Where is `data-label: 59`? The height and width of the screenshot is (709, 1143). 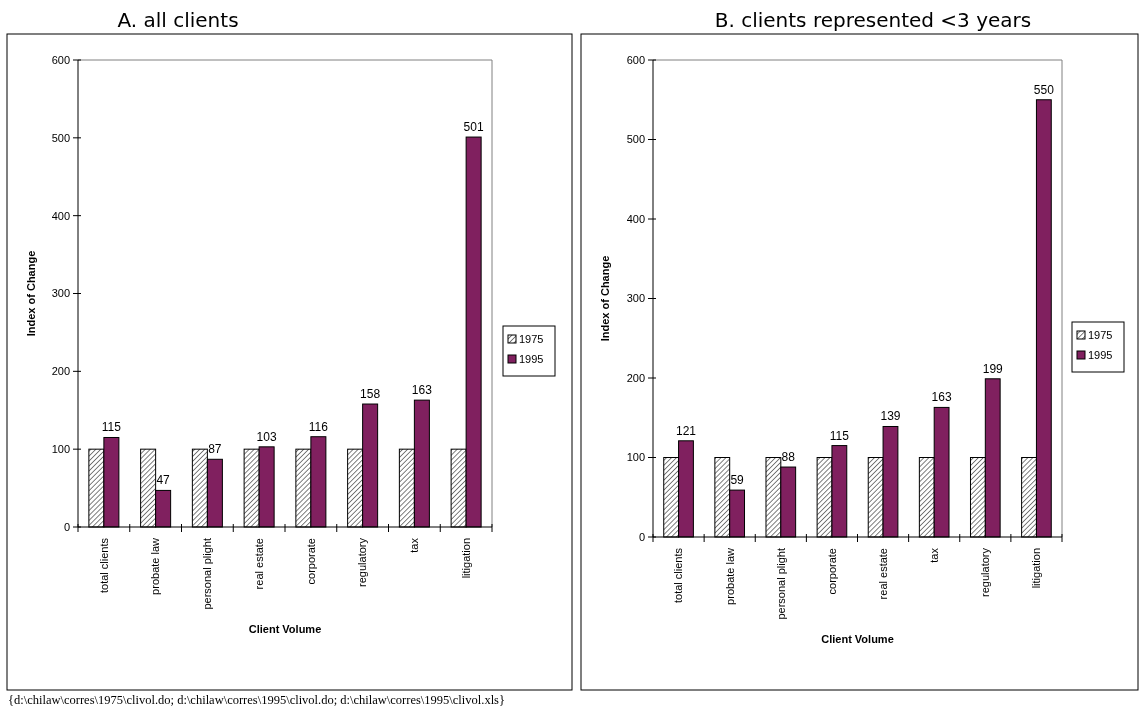
data-label: 59 is located at coordinates (737, 480).